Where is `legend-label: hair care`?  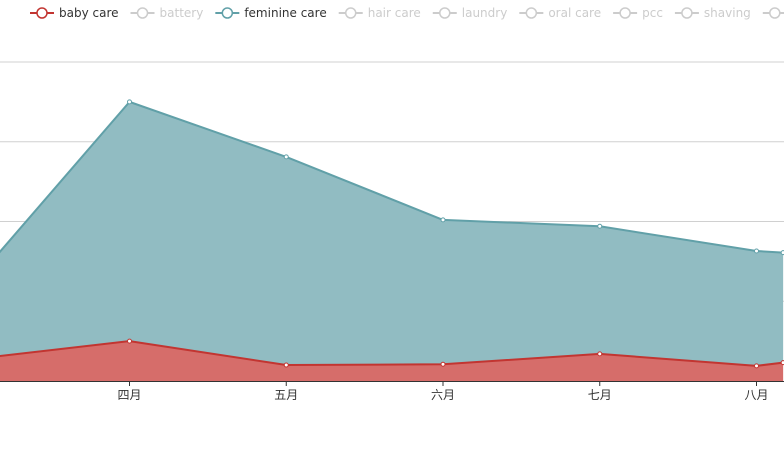 legend-label: hair care is located at coordinates (394, 13).